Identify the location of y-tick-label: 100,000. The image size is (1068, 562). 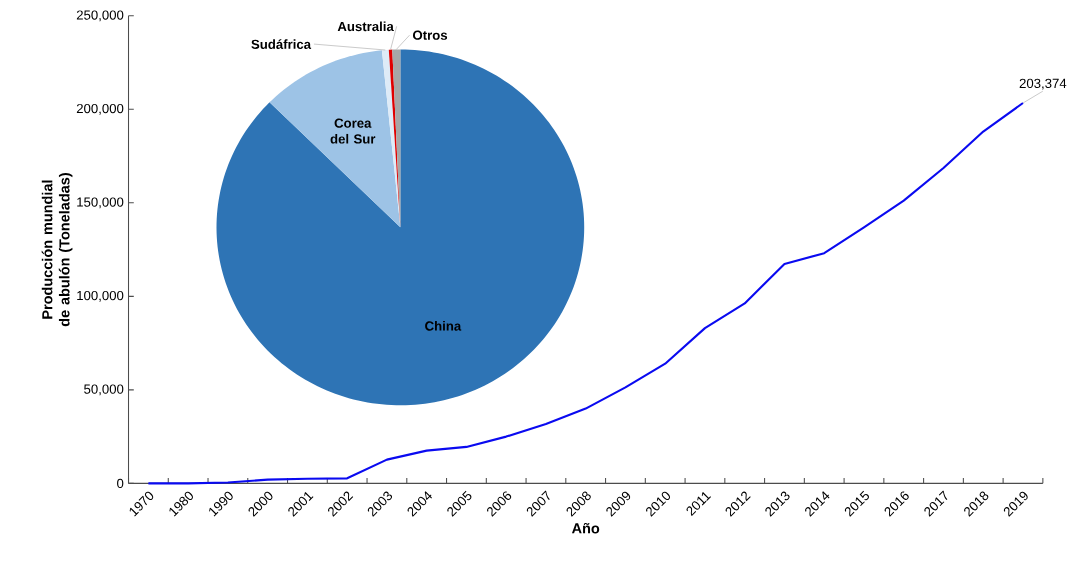
(100, 296).